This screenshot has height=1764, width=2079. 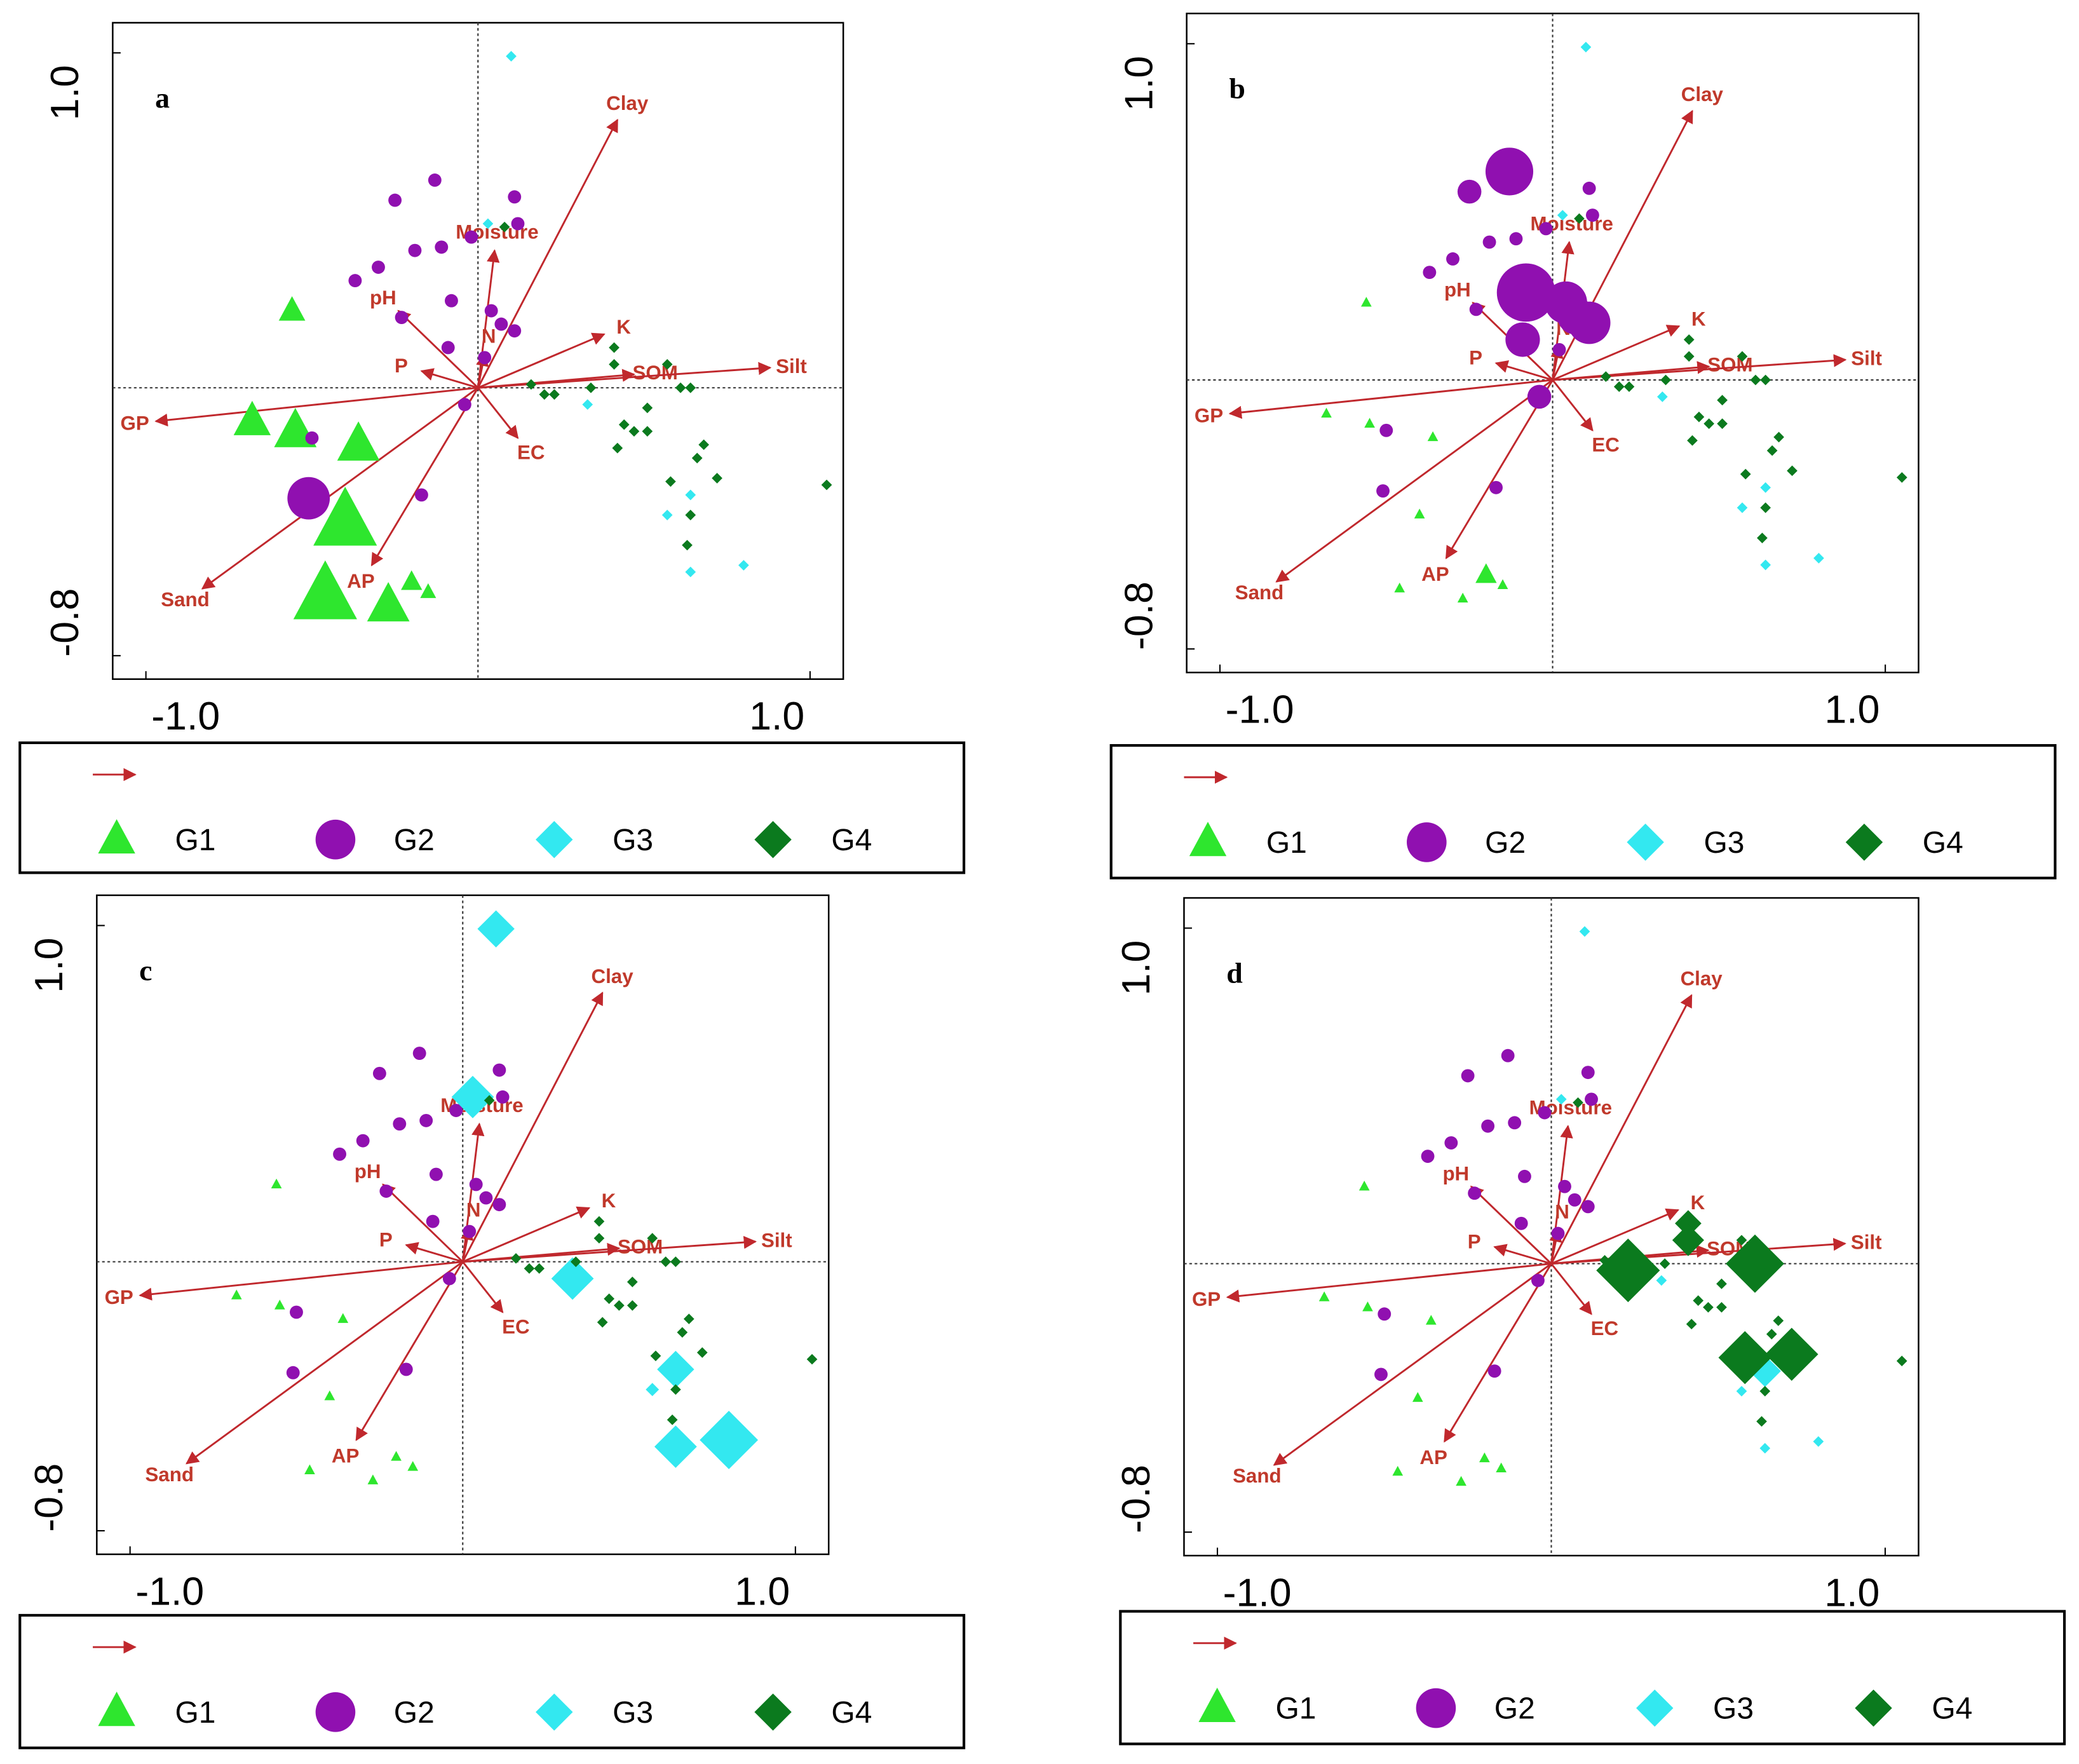 What do you see at coordinates (851, 840) in the screenshot?
I see `legend-label: G4` at bounding box center [851, 840].